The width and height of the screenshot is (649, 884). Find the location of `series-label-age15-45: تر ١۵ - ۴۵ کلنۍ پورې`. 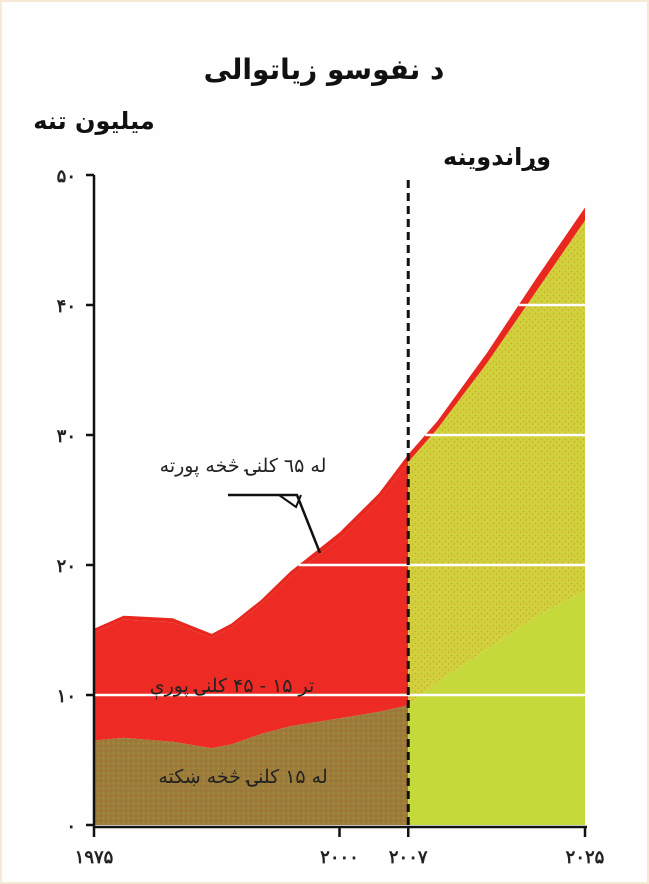

series-label-age15-45: تر ١۵ - ۴۵ کلنۍ پورې is located at coordinates (232, 687).